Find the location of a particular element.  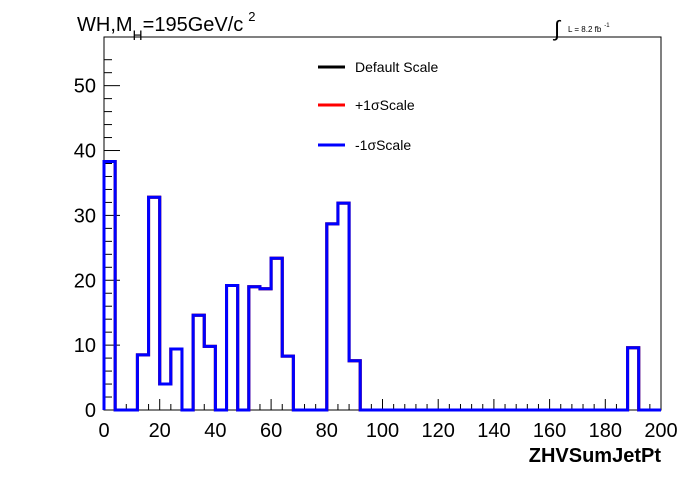

x-tick-label: 140 is located at coordinates (493, 431).